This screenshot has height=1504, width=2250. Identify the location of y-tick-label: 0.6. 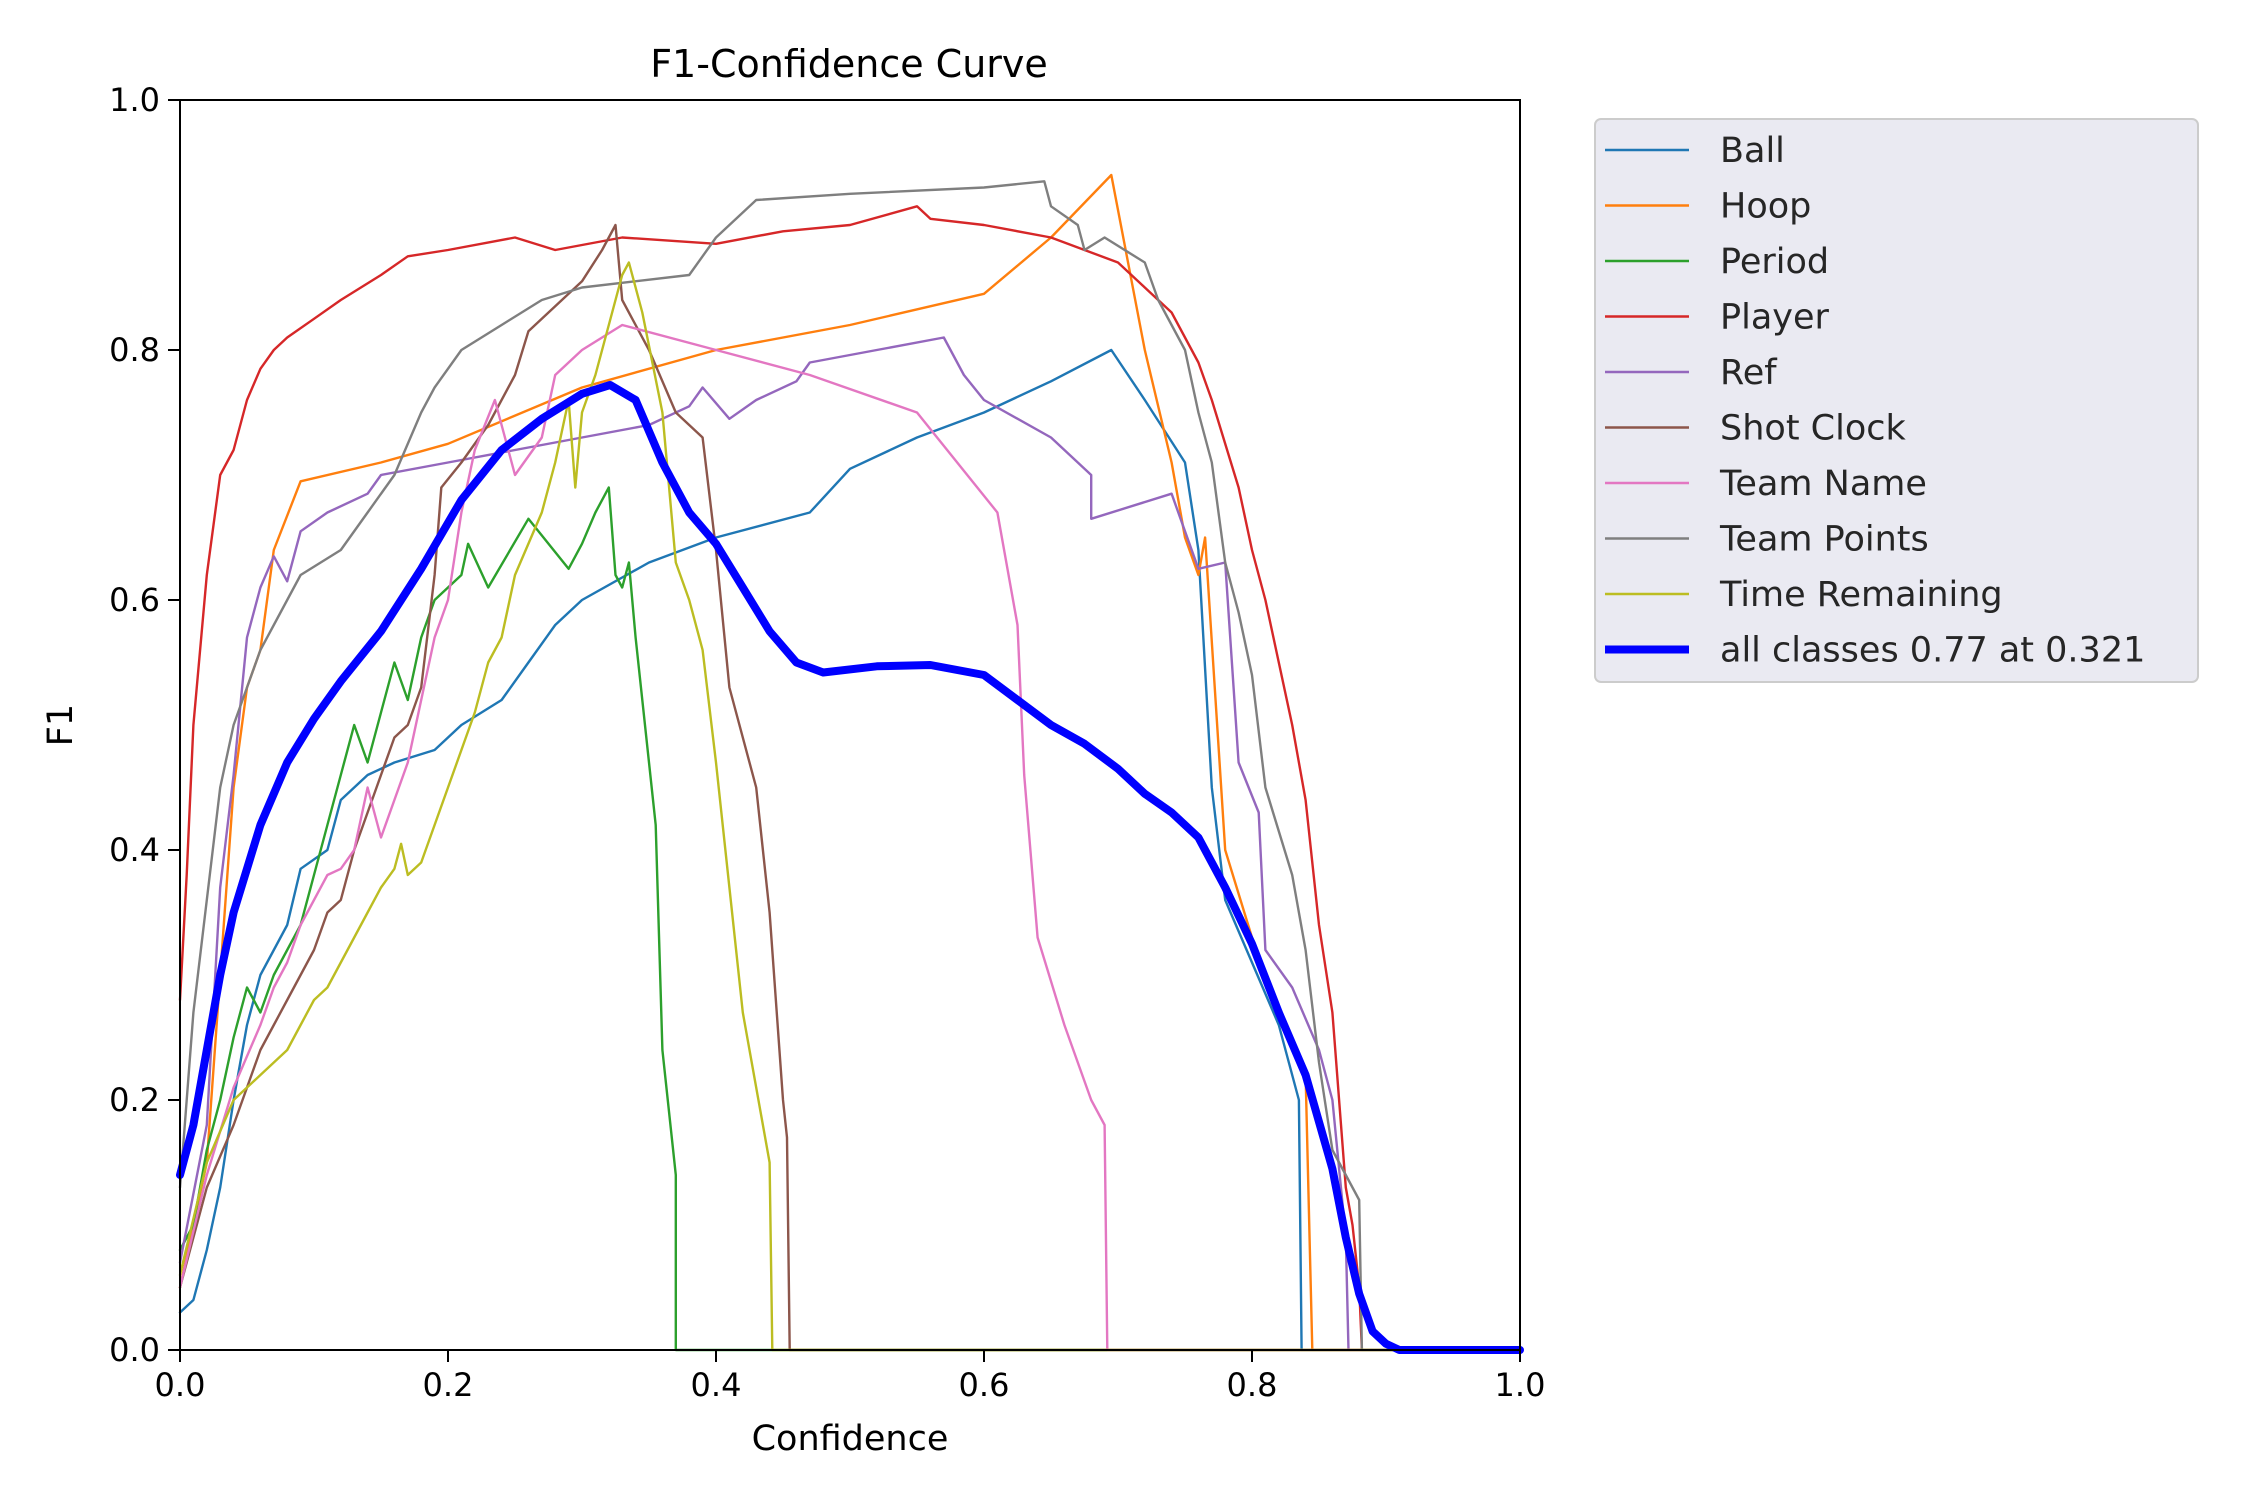
(134, 600).